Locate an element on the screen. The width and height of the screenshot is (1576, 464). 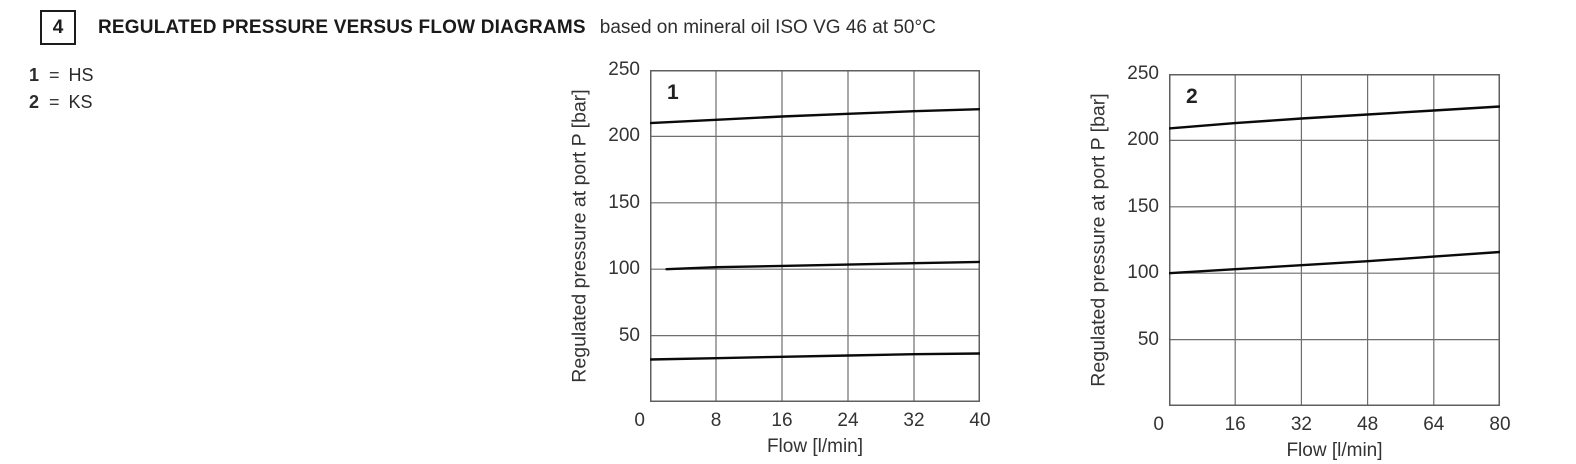
chart-1-plot-area: 1 is located at coordinates (815, 236).